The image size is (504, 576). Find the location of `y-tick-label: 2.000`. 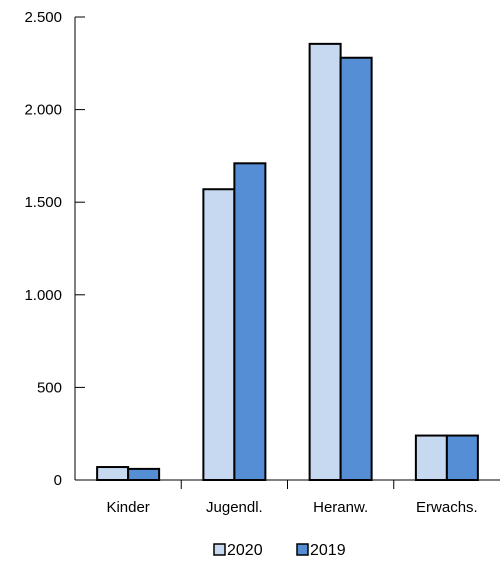

y-tick-label: 2.000 is located at coordinates (43, 110).